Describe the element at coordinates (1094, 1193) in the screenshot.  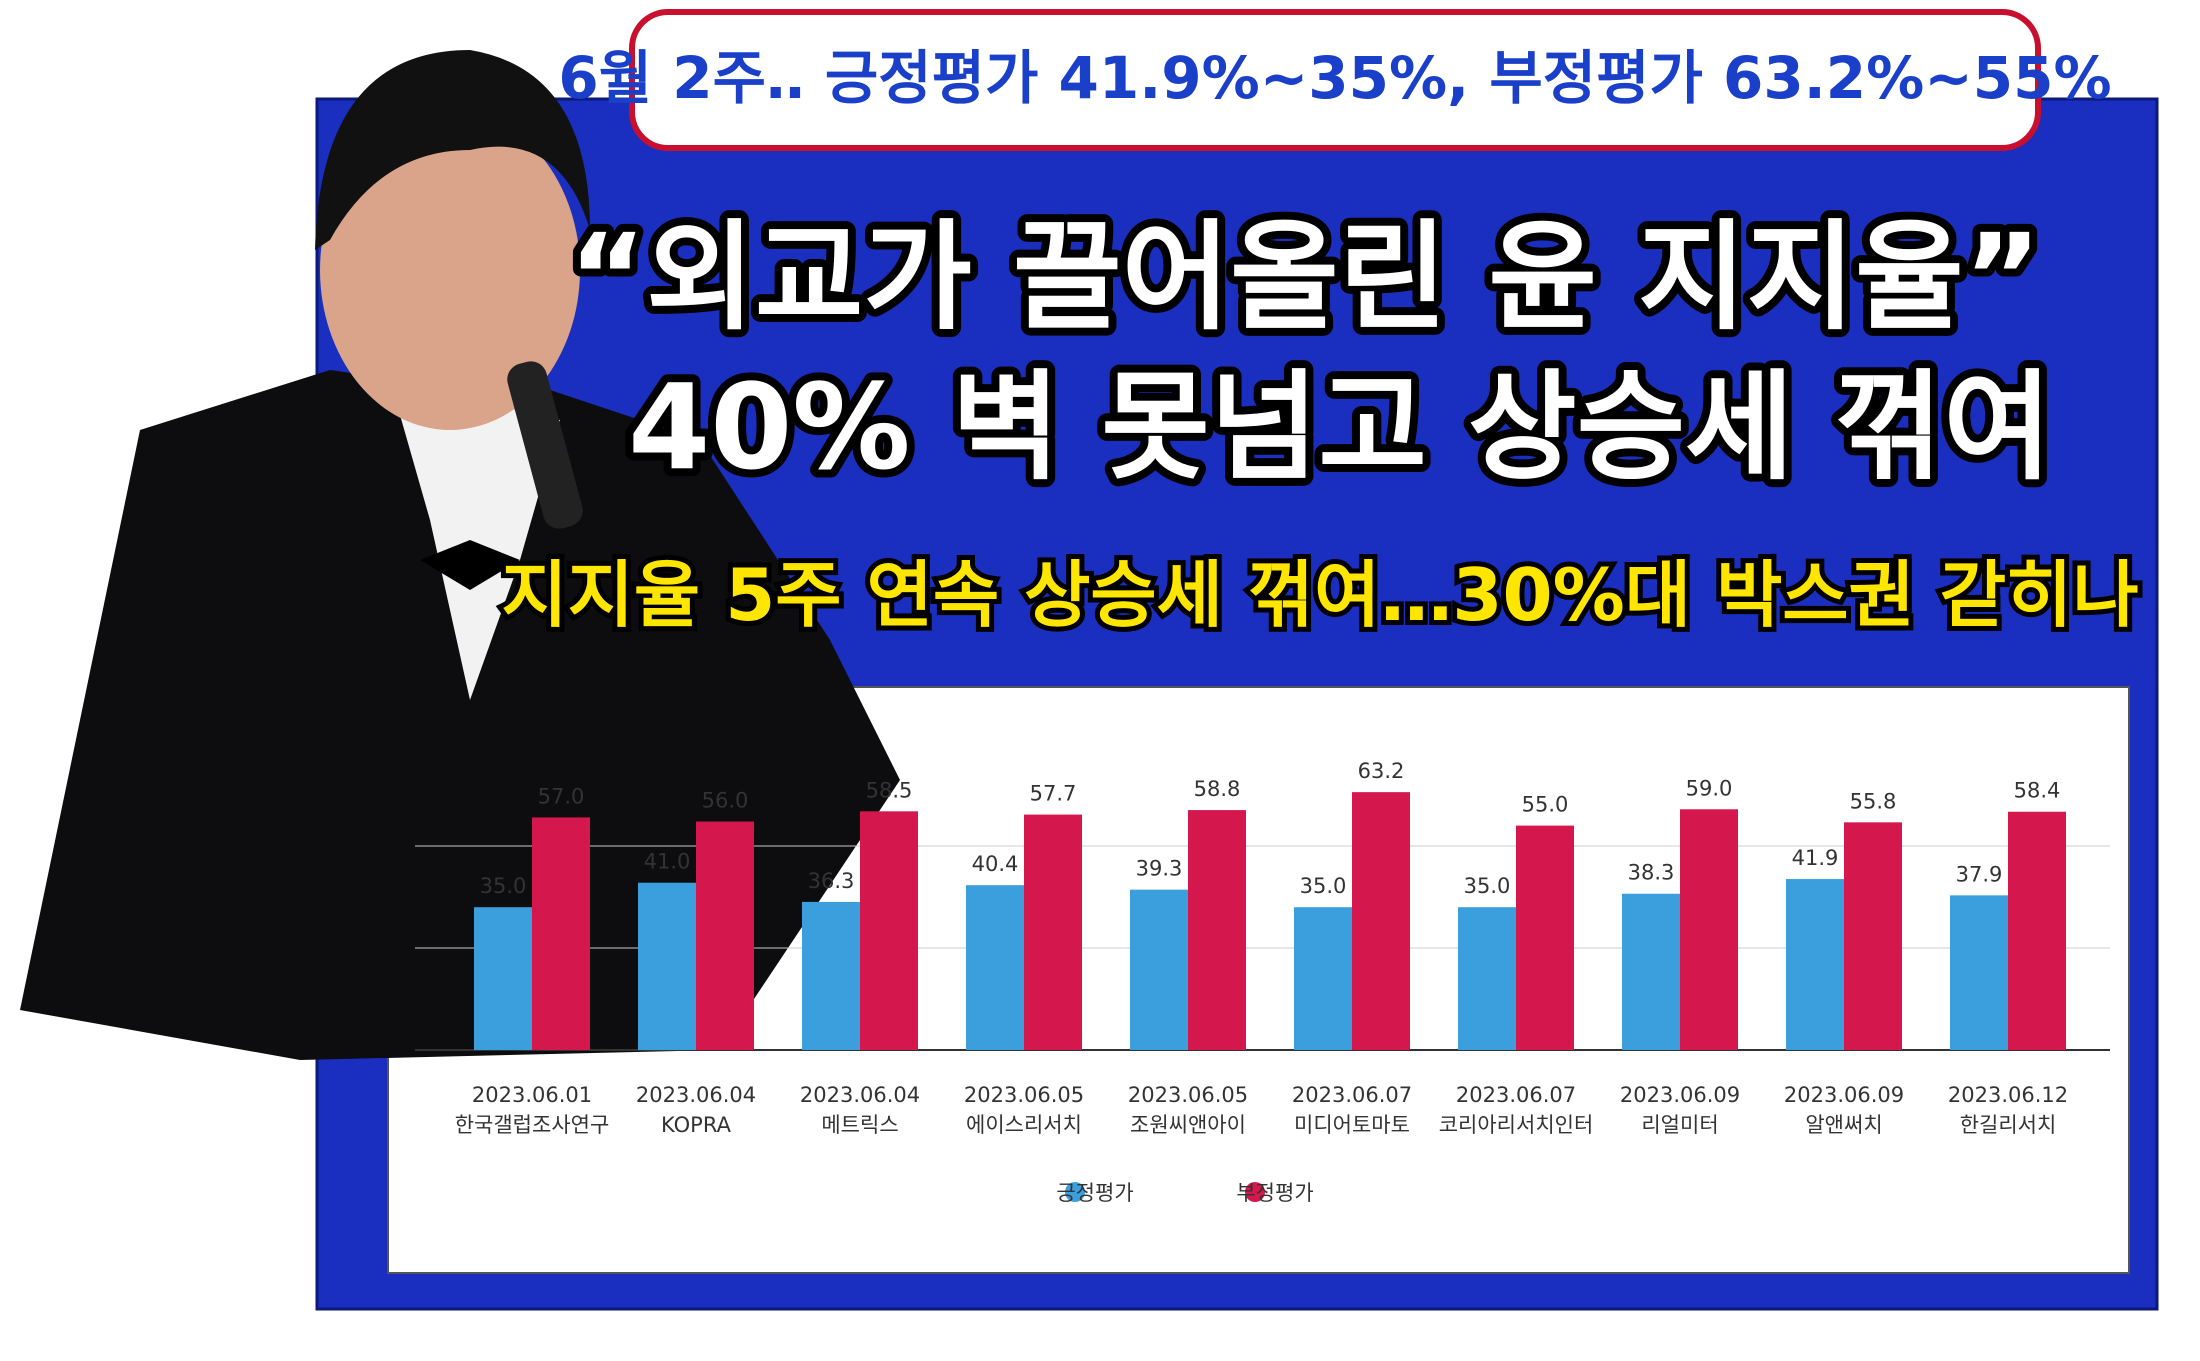
I see `legend-label: 긍정평가` at that location.